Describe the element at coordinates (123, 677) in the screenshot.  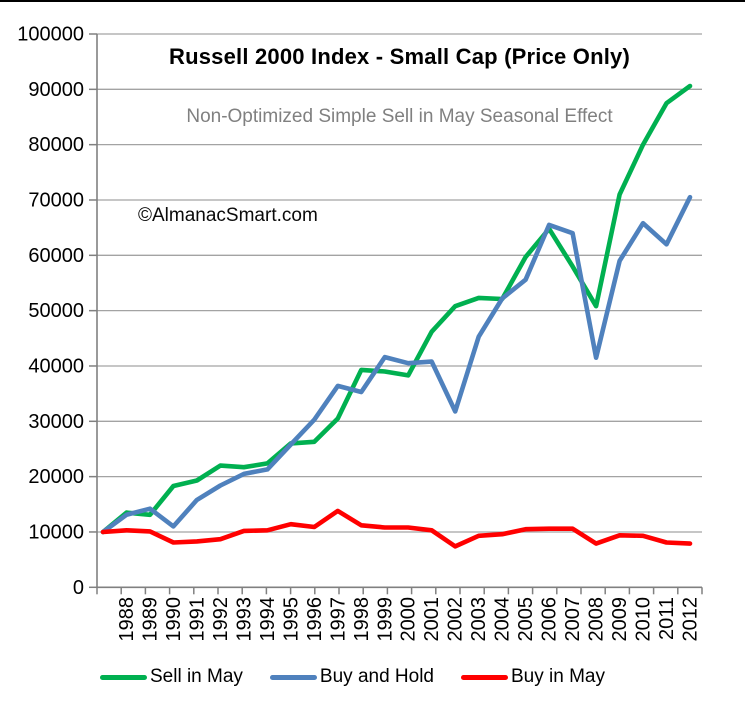
I see `legend-swatch-sell-in-may` at that location.